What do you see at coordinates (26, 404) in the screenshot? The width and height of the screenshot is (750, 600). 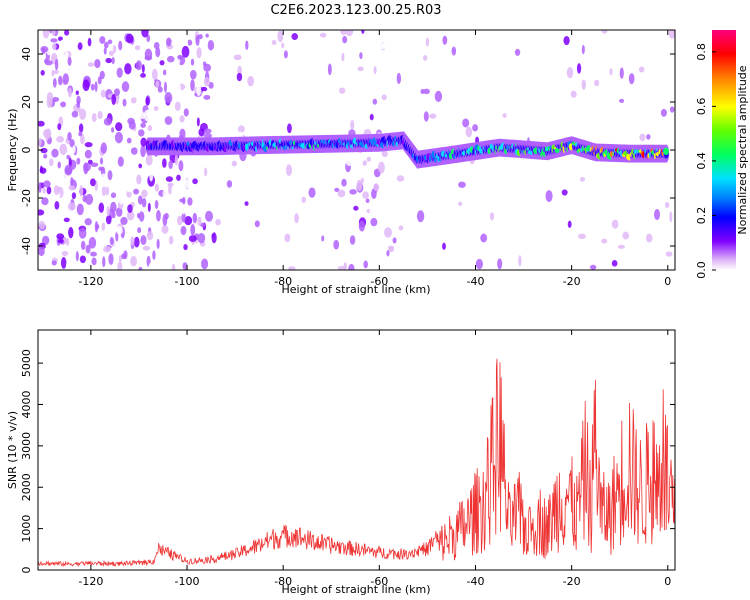 I see `y-tick-label: 4000` at bounding box center [26, 404].